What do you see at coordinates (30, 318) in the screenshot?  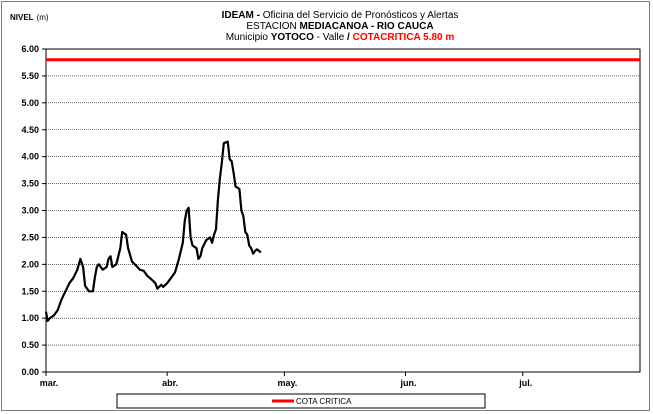 I see `y-tick-label: 1.00` at bounding box center [30, 318].